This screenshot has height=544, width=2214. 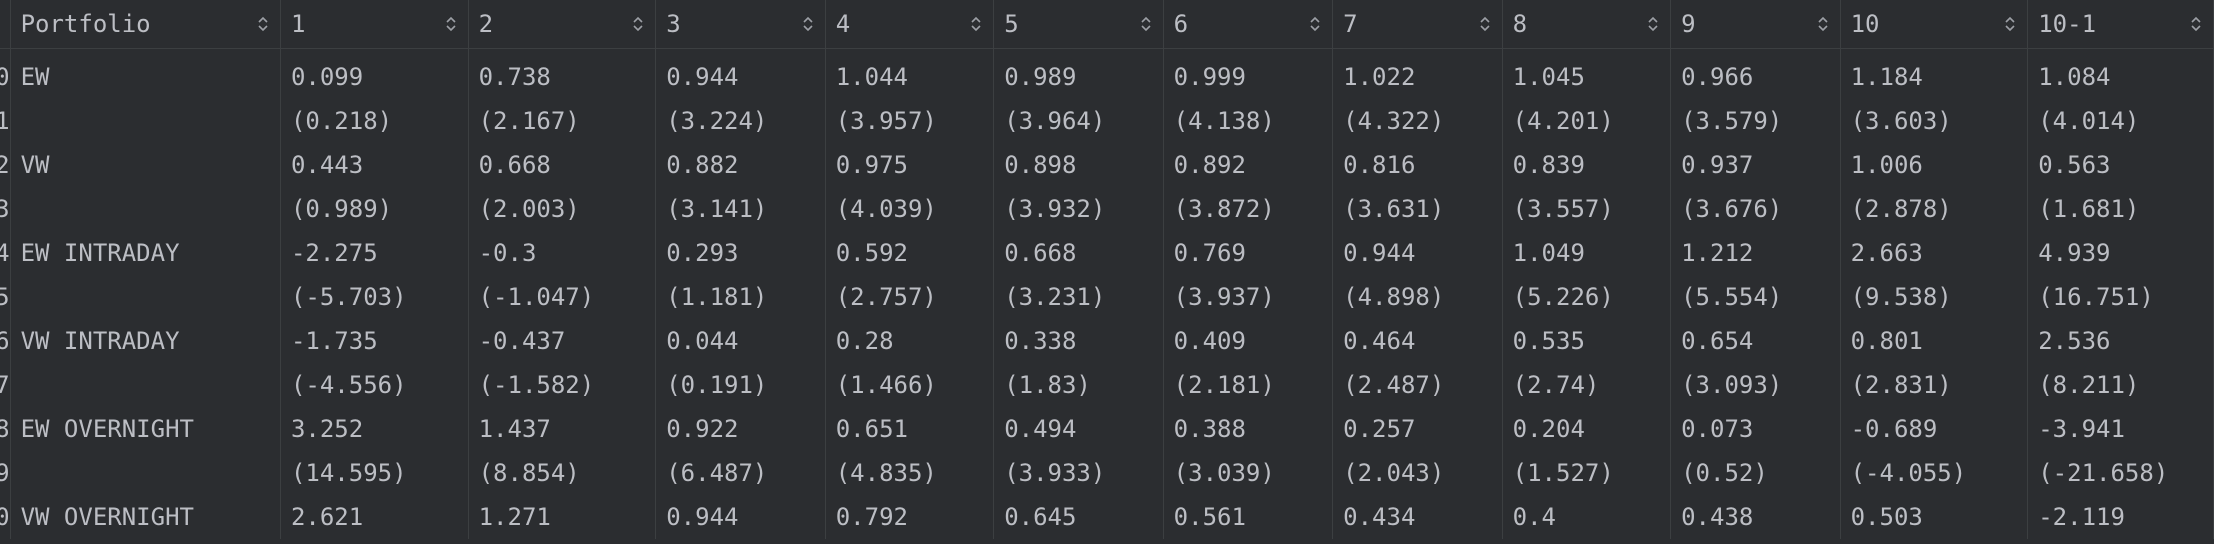 I want to click on value-cell: (8.854), so click(x=562, y=473).